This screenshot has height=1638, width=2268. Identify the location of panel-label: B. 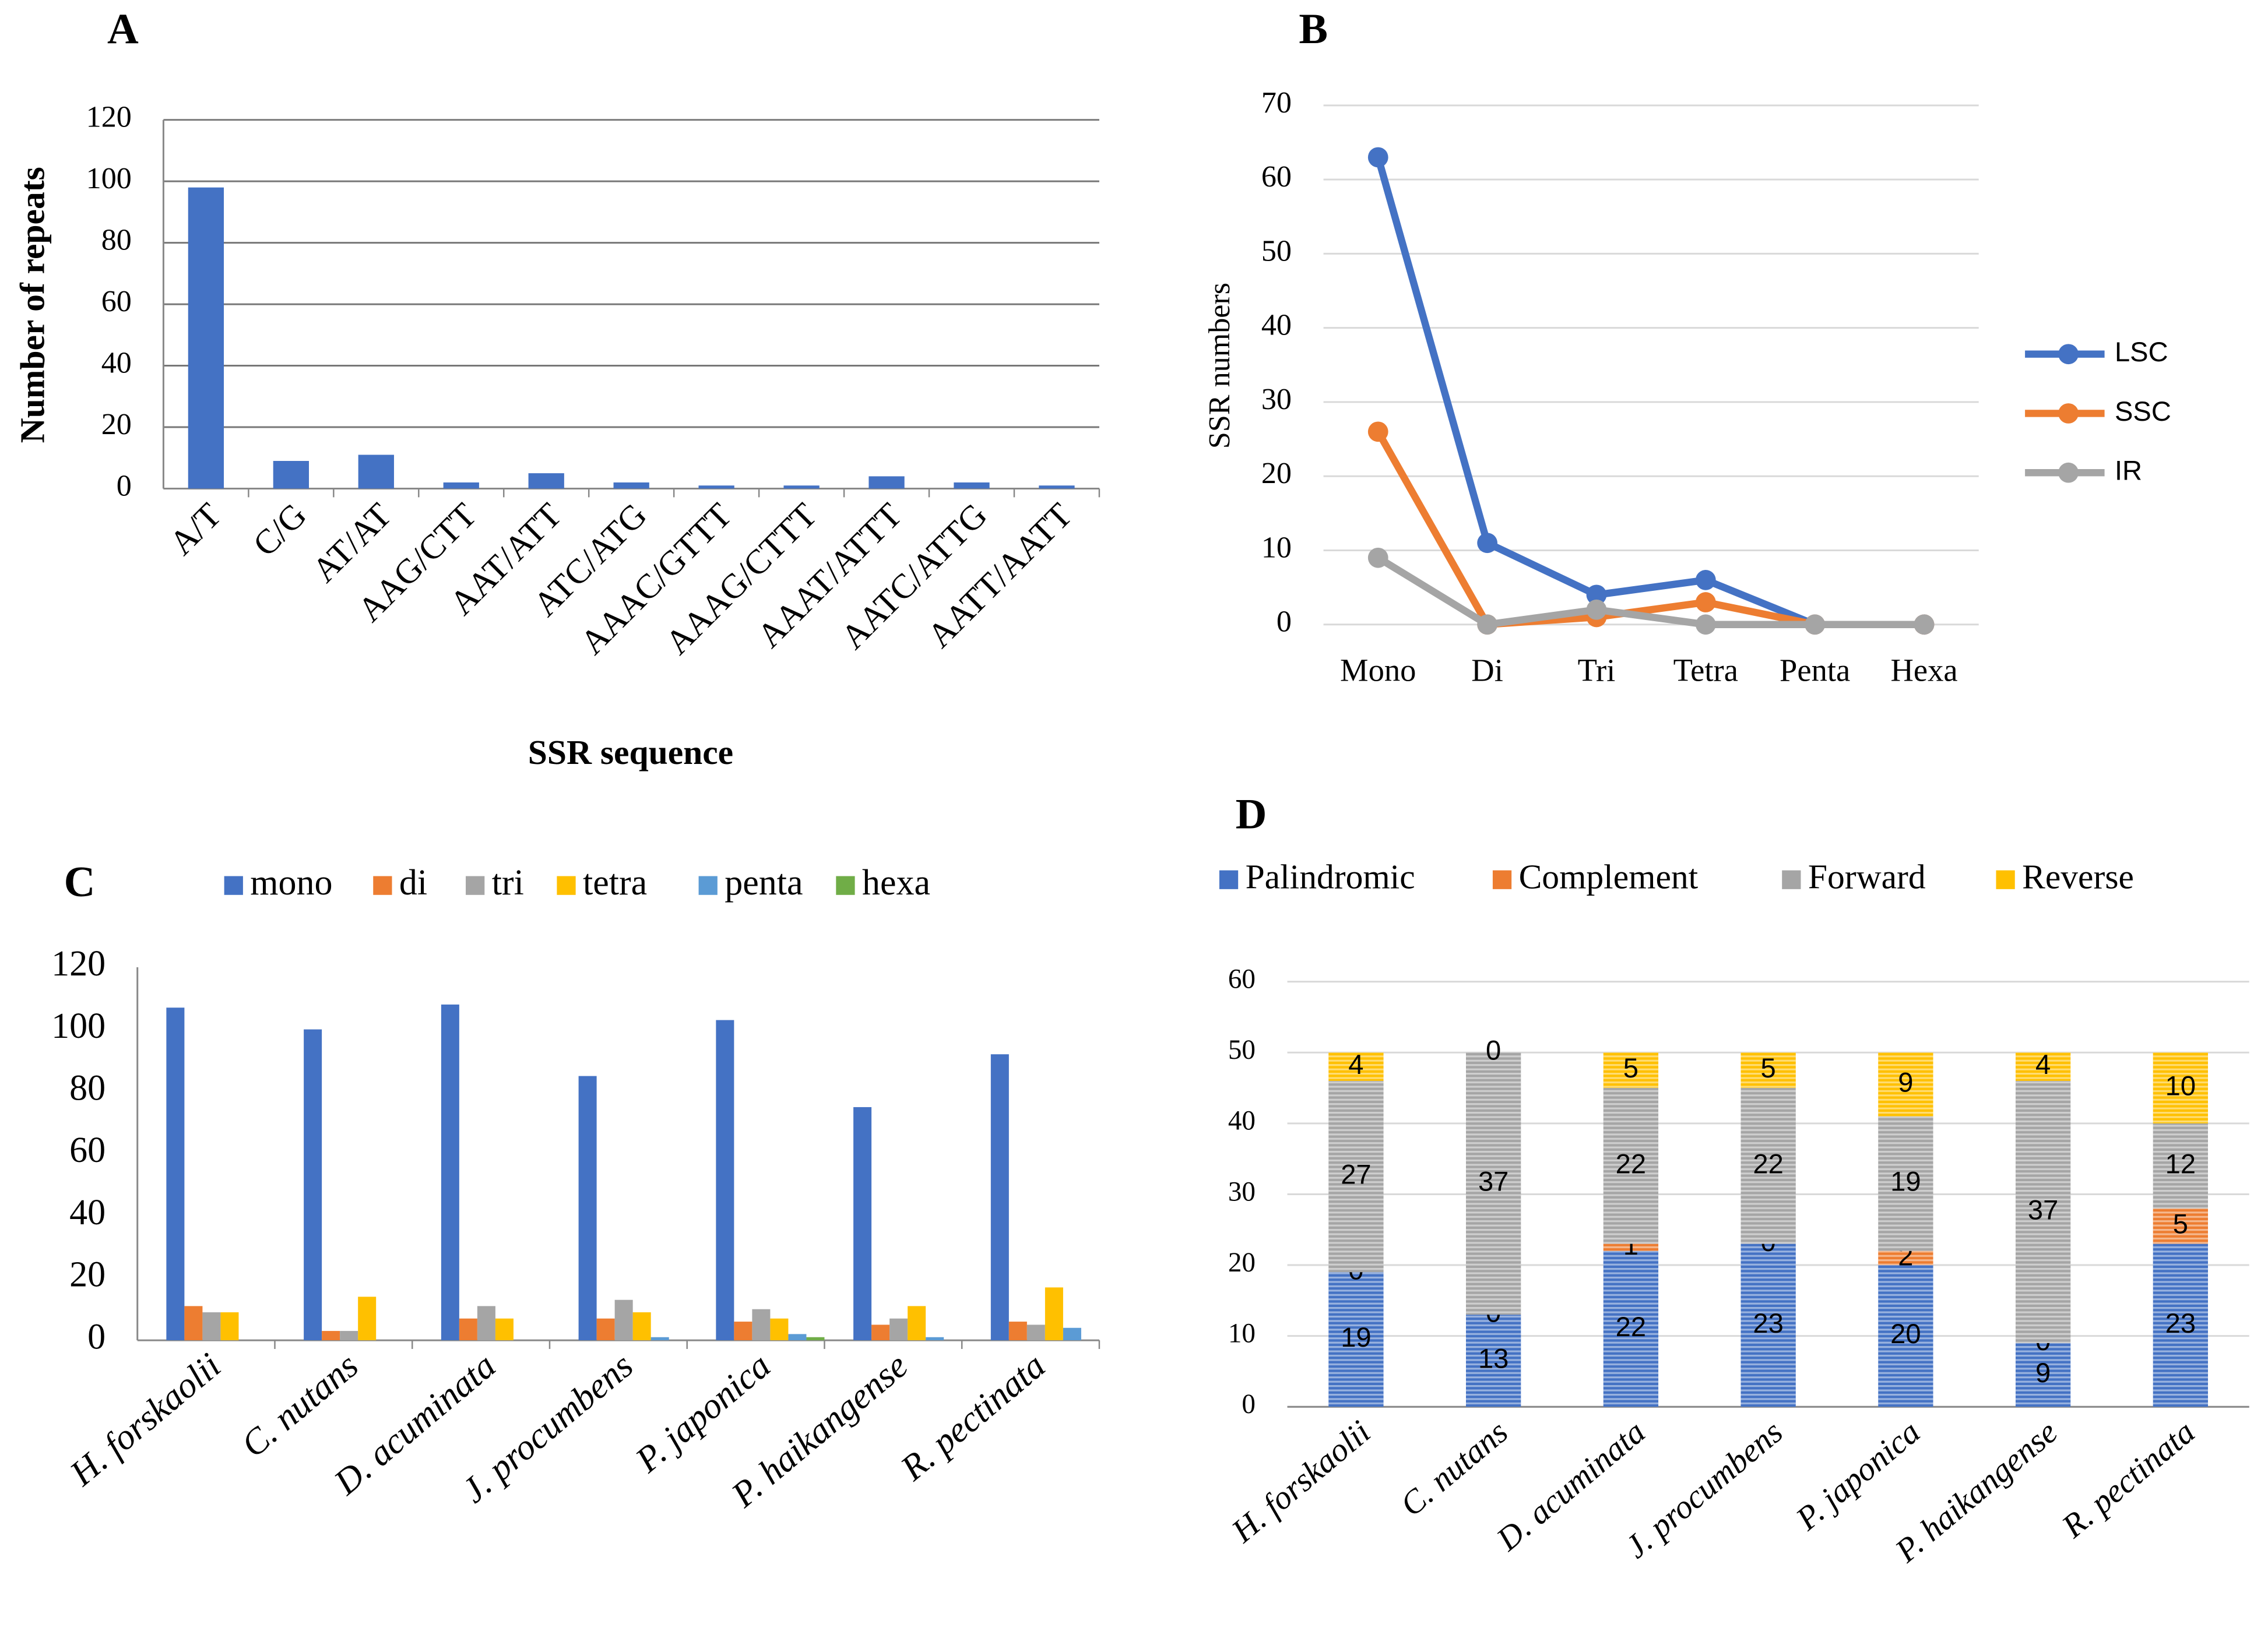
(1313, 29).